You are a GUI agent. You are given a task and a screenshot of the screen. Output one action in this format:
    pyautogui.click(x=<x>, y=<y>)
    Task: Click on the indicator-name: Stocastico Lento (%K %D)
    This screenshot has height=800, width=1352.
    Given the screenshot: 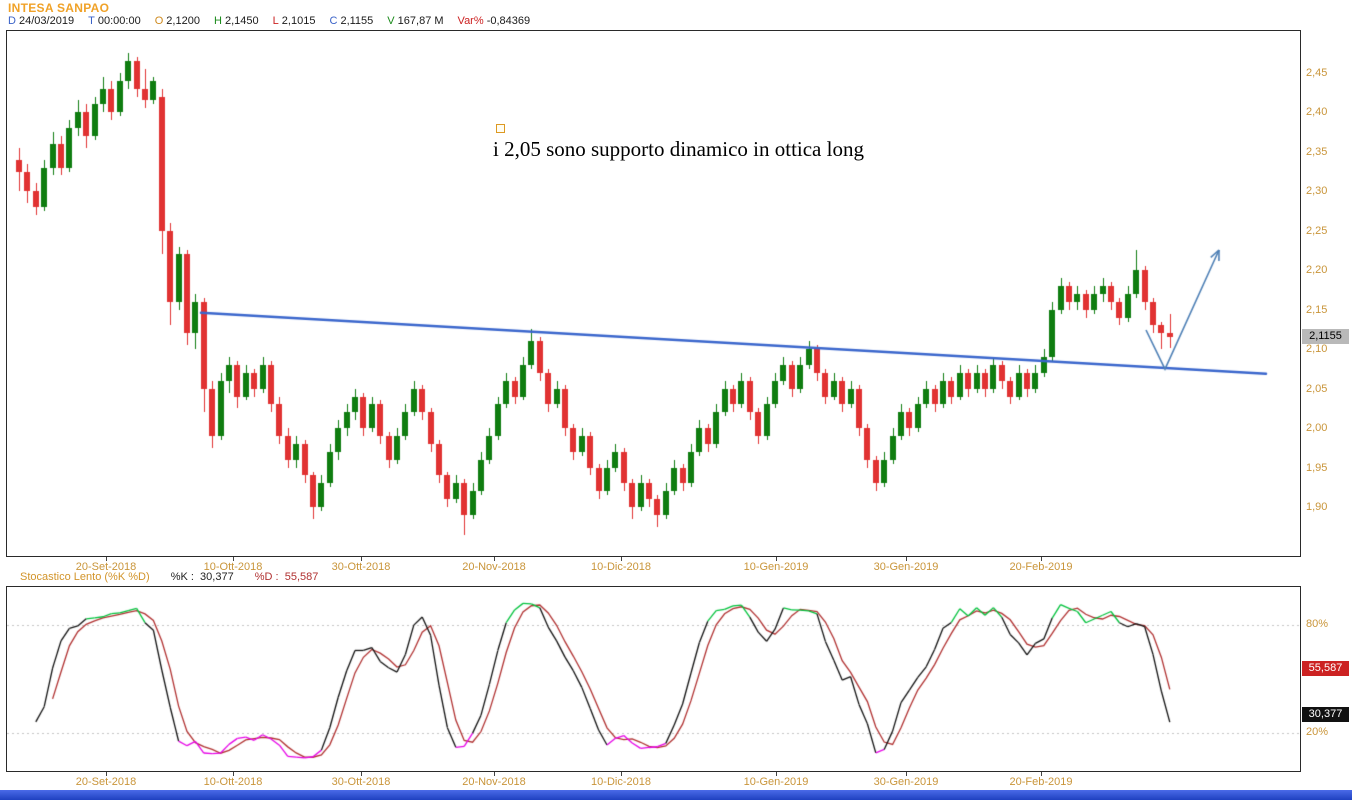 What is the action you would take?
    pyautogui.click(x=85, y=577)
    